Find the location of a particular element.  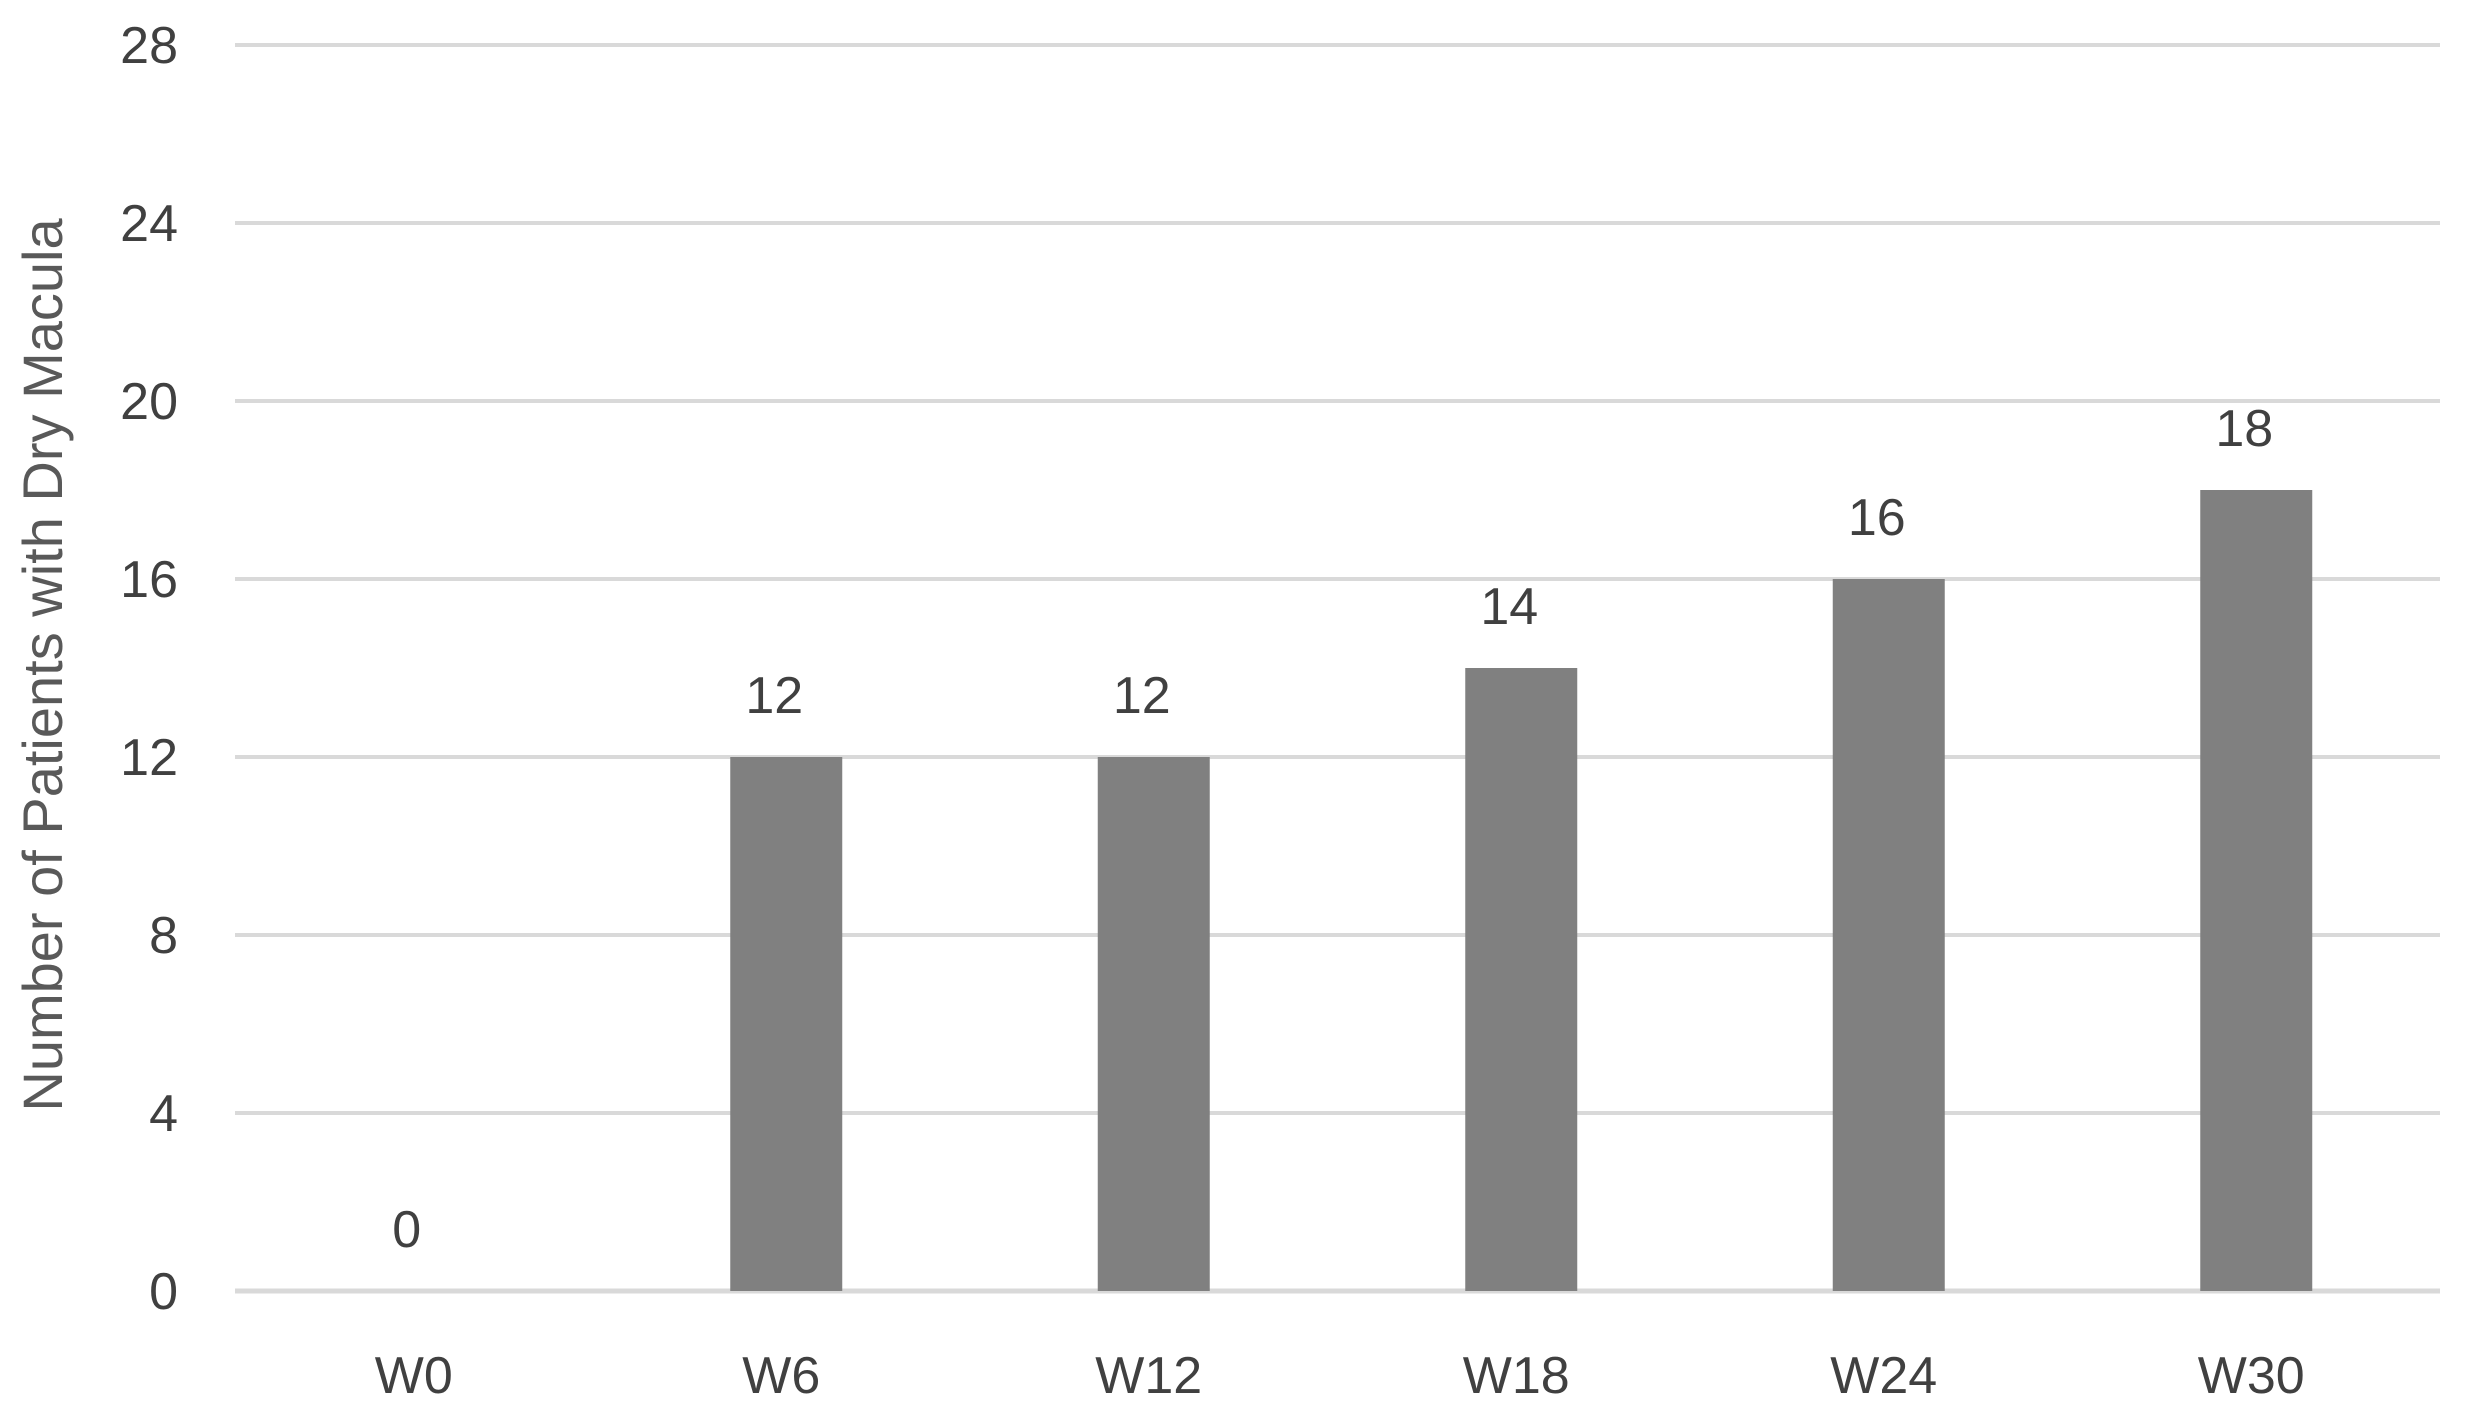

x-tick-label-w30: W30 is located at coordinates (2251, 1376).